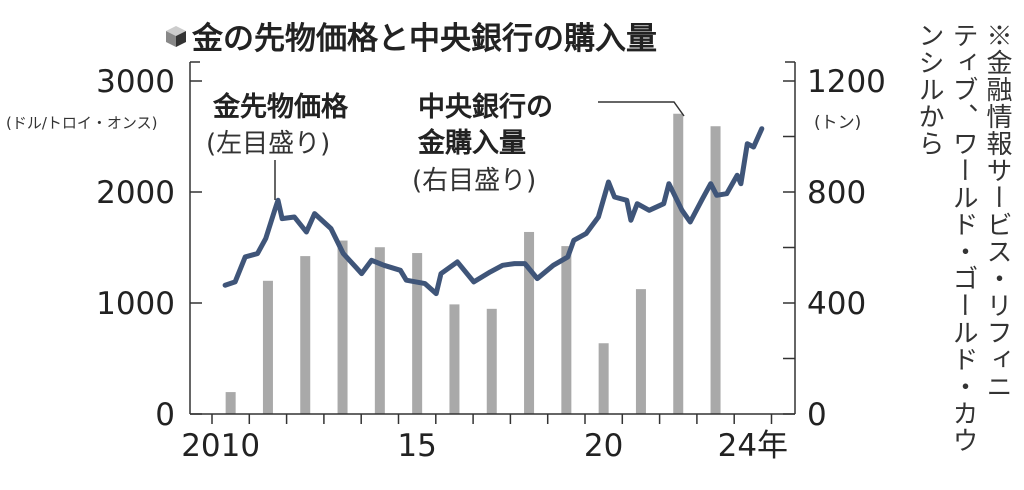 This screenshot has height=490, width=1024. Describe the element at coordinates (678, 264) in the screenshot. I see `bar-2022` at that location.